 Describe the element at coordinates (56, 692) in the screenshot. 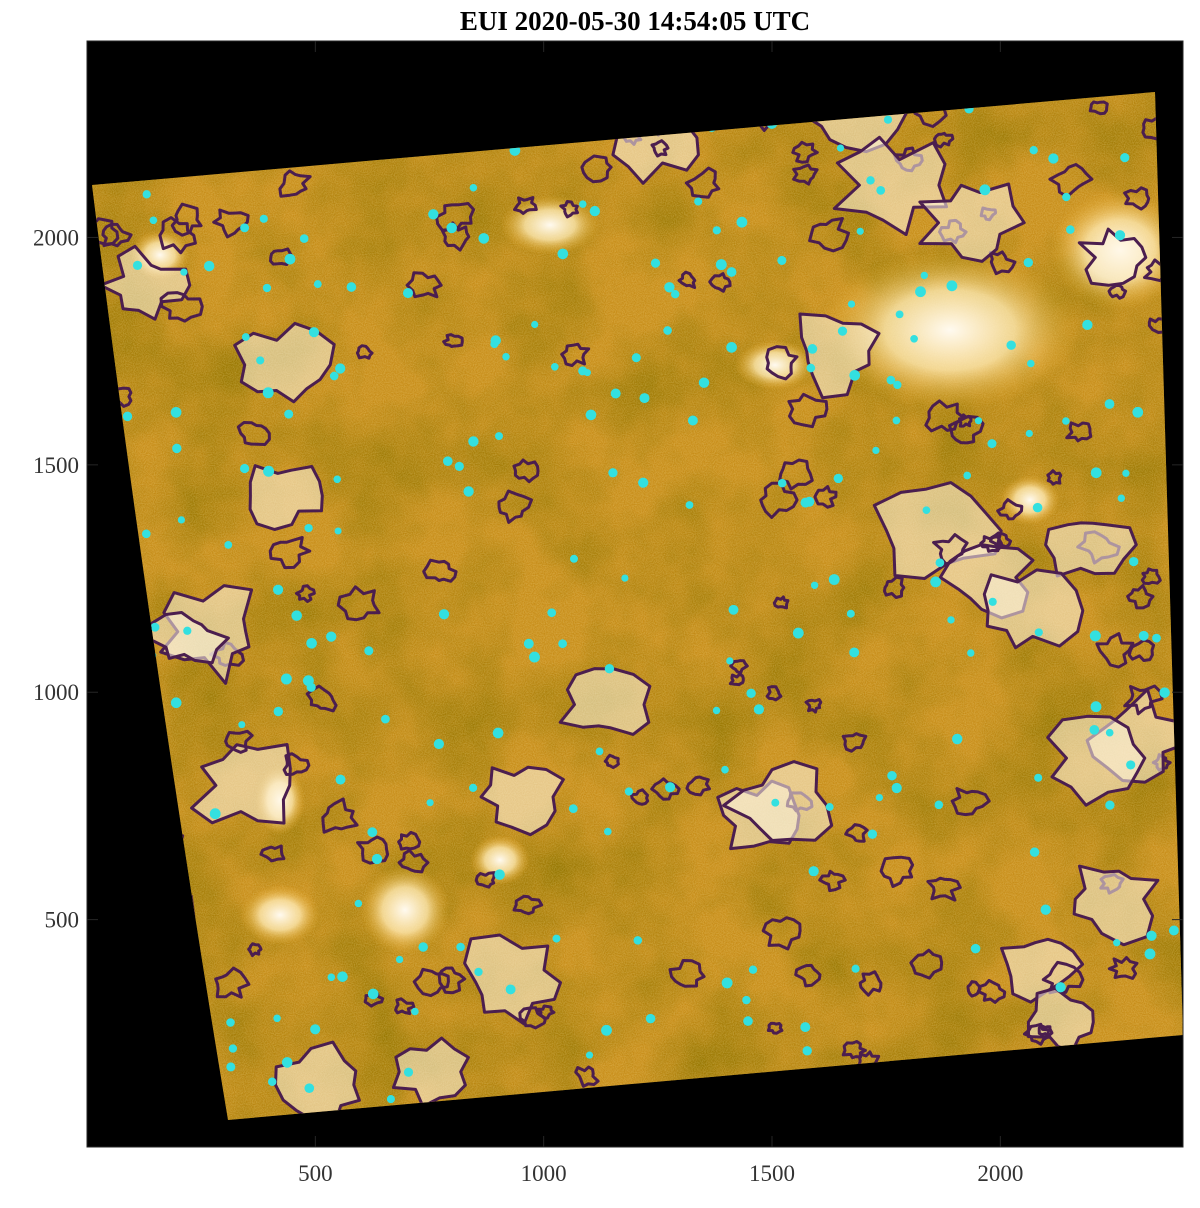

I see `y-tick-label: 1000` at that location.